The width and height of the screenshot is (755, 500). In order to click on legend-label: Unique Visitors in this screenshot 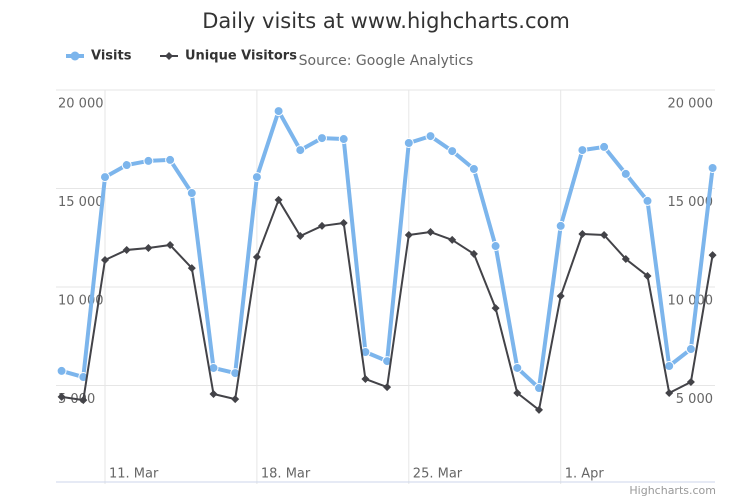, I will do `click(241, 56)`.